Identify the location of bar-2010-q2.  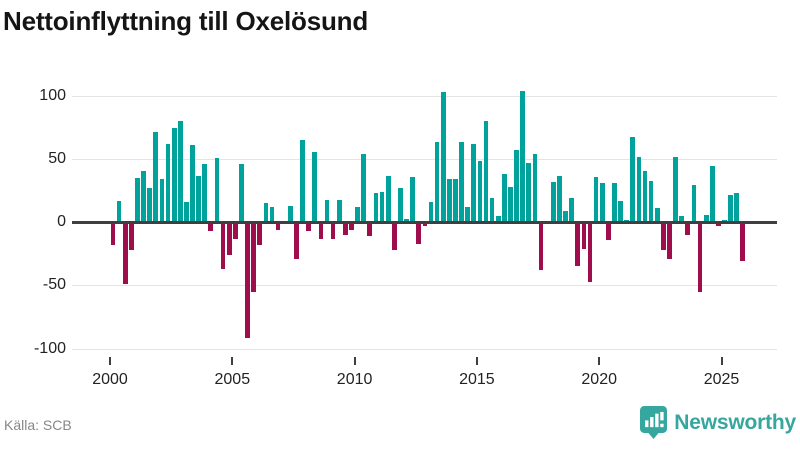
(364, 188).